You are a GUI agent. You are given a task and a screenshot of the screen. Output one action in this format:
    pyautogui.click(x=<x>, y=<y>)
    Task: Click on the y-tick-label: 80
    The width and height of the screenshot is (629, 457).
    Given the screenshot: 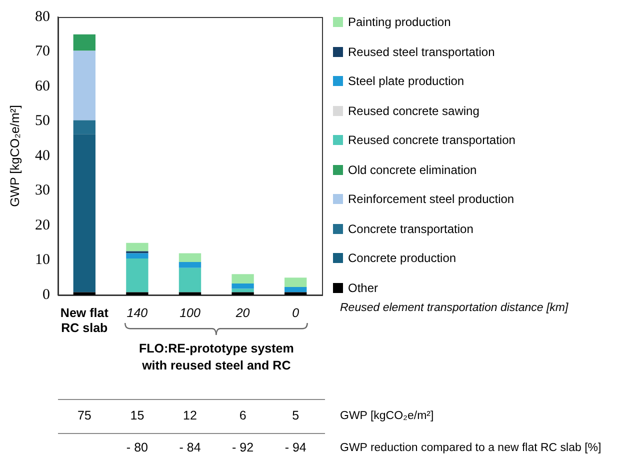 What is the action you would take?
    pyautogui.click(x=42, y=16)
    